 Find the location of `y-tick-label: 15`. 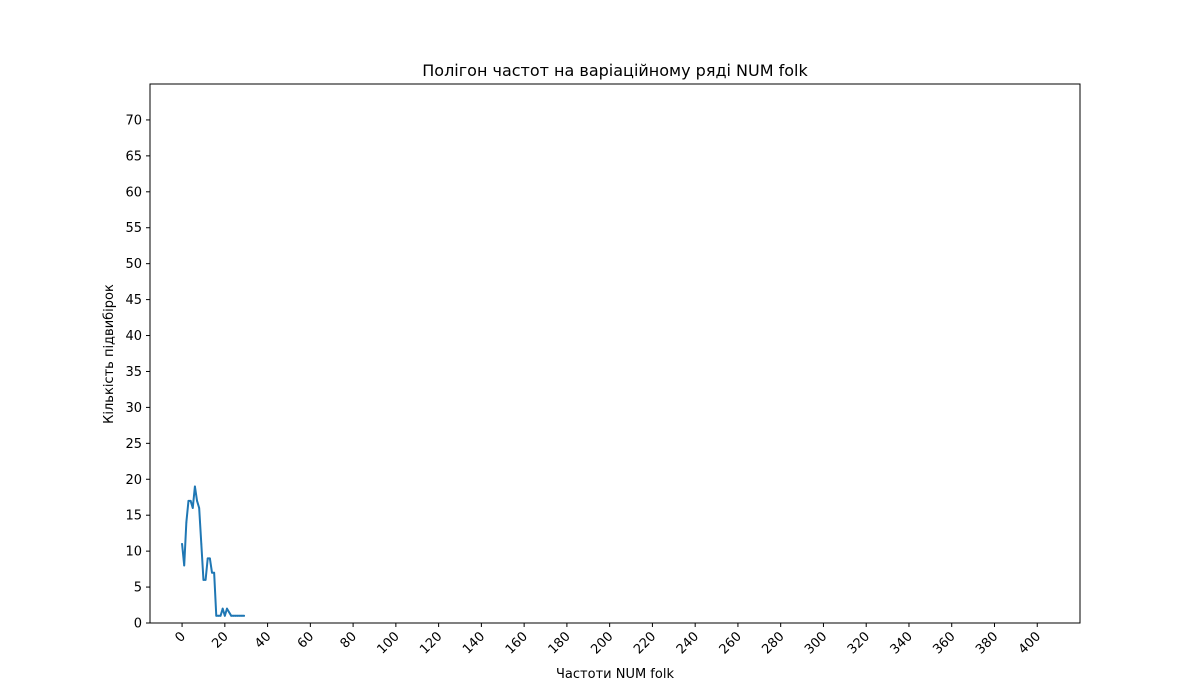

y-tick-label: 15 is located at coordinates (133, 516).